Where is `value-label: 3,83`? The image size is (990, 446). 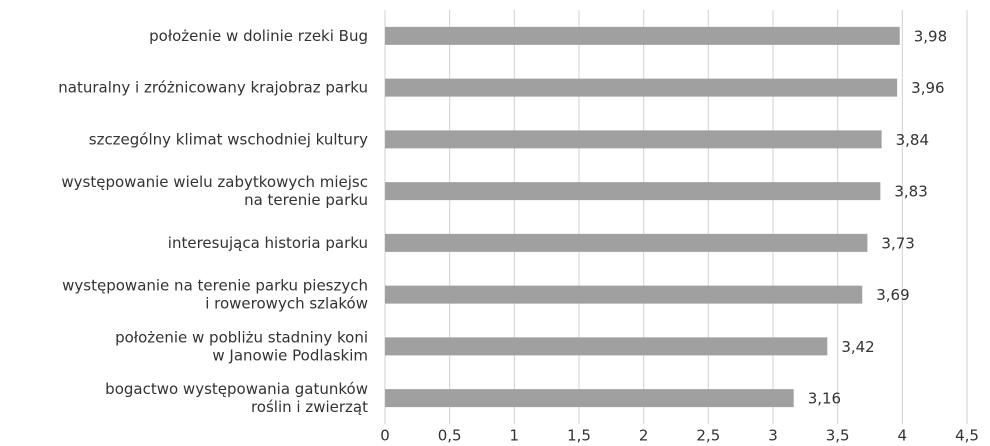
value-label: 3,83 is located at coordinates (910, 192).